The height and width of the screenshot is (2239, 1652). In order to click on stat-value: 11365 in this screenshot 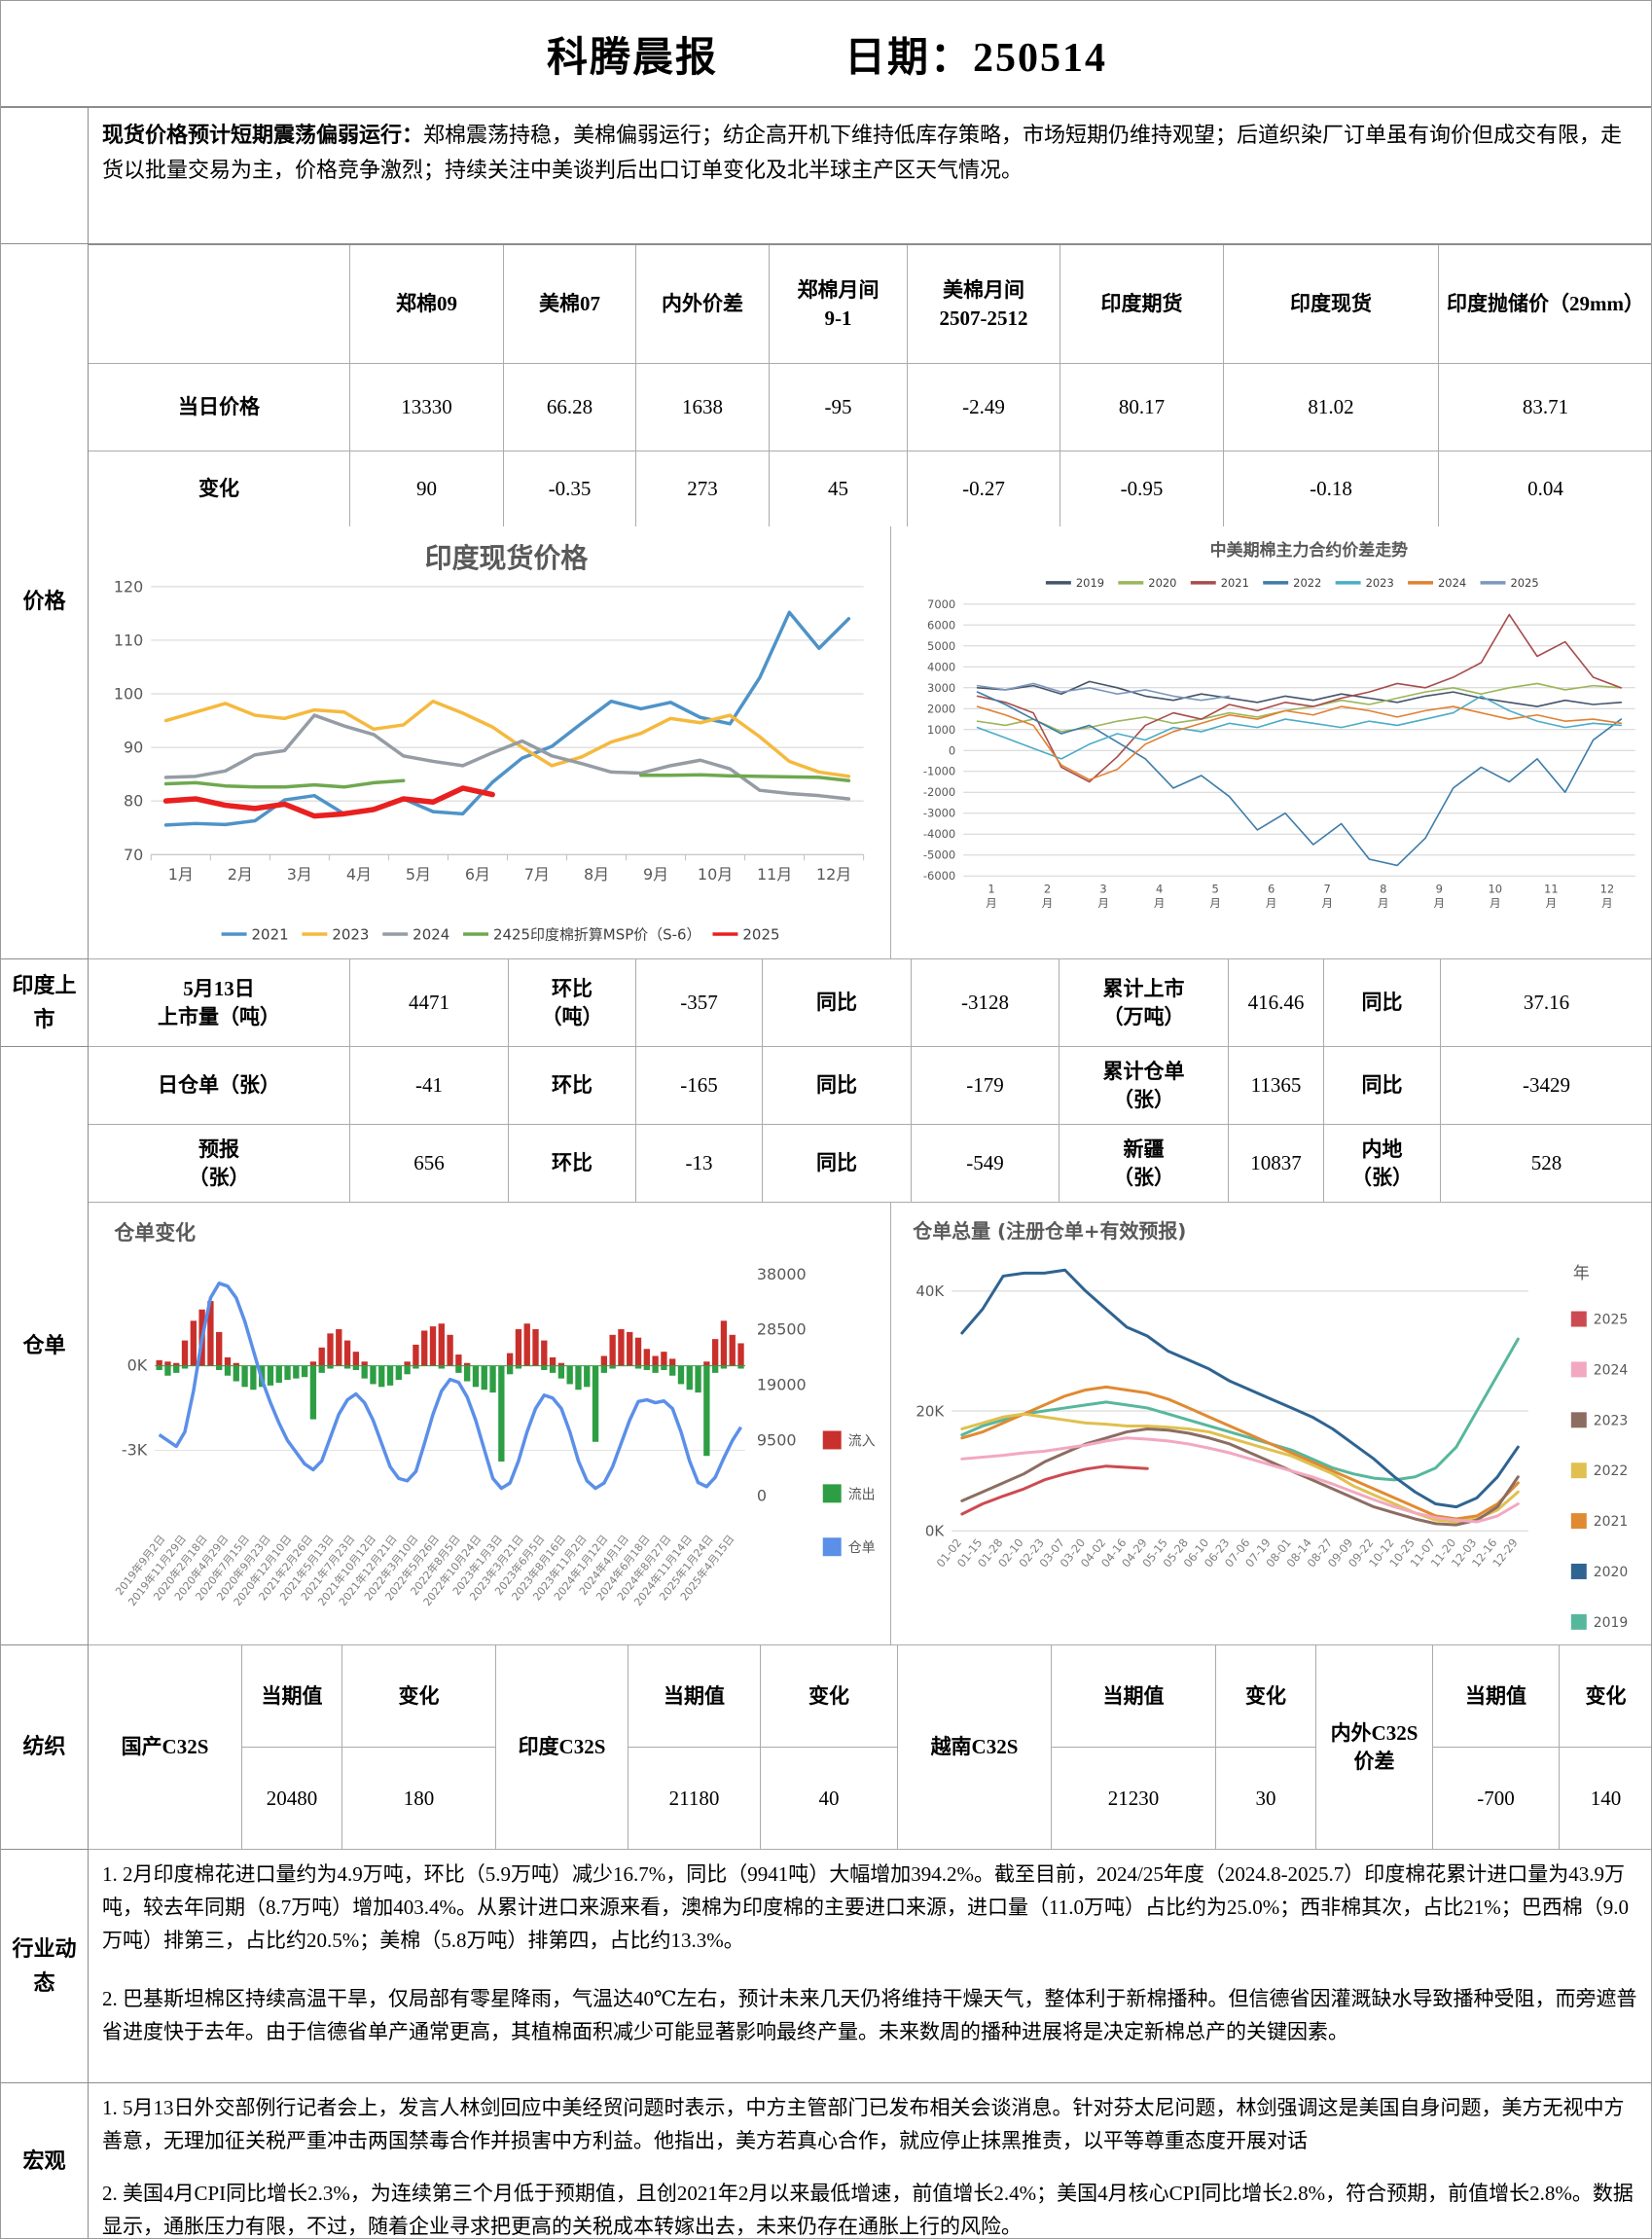, I will do `click(1276, 1086)`.